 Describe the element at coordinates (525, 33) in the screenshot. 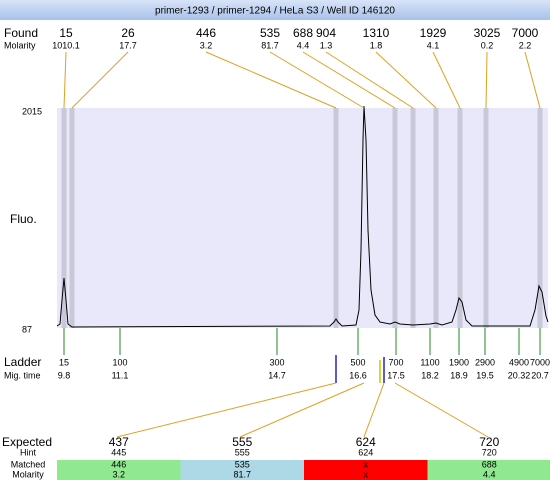

I see `found-size: 7000` at that location.